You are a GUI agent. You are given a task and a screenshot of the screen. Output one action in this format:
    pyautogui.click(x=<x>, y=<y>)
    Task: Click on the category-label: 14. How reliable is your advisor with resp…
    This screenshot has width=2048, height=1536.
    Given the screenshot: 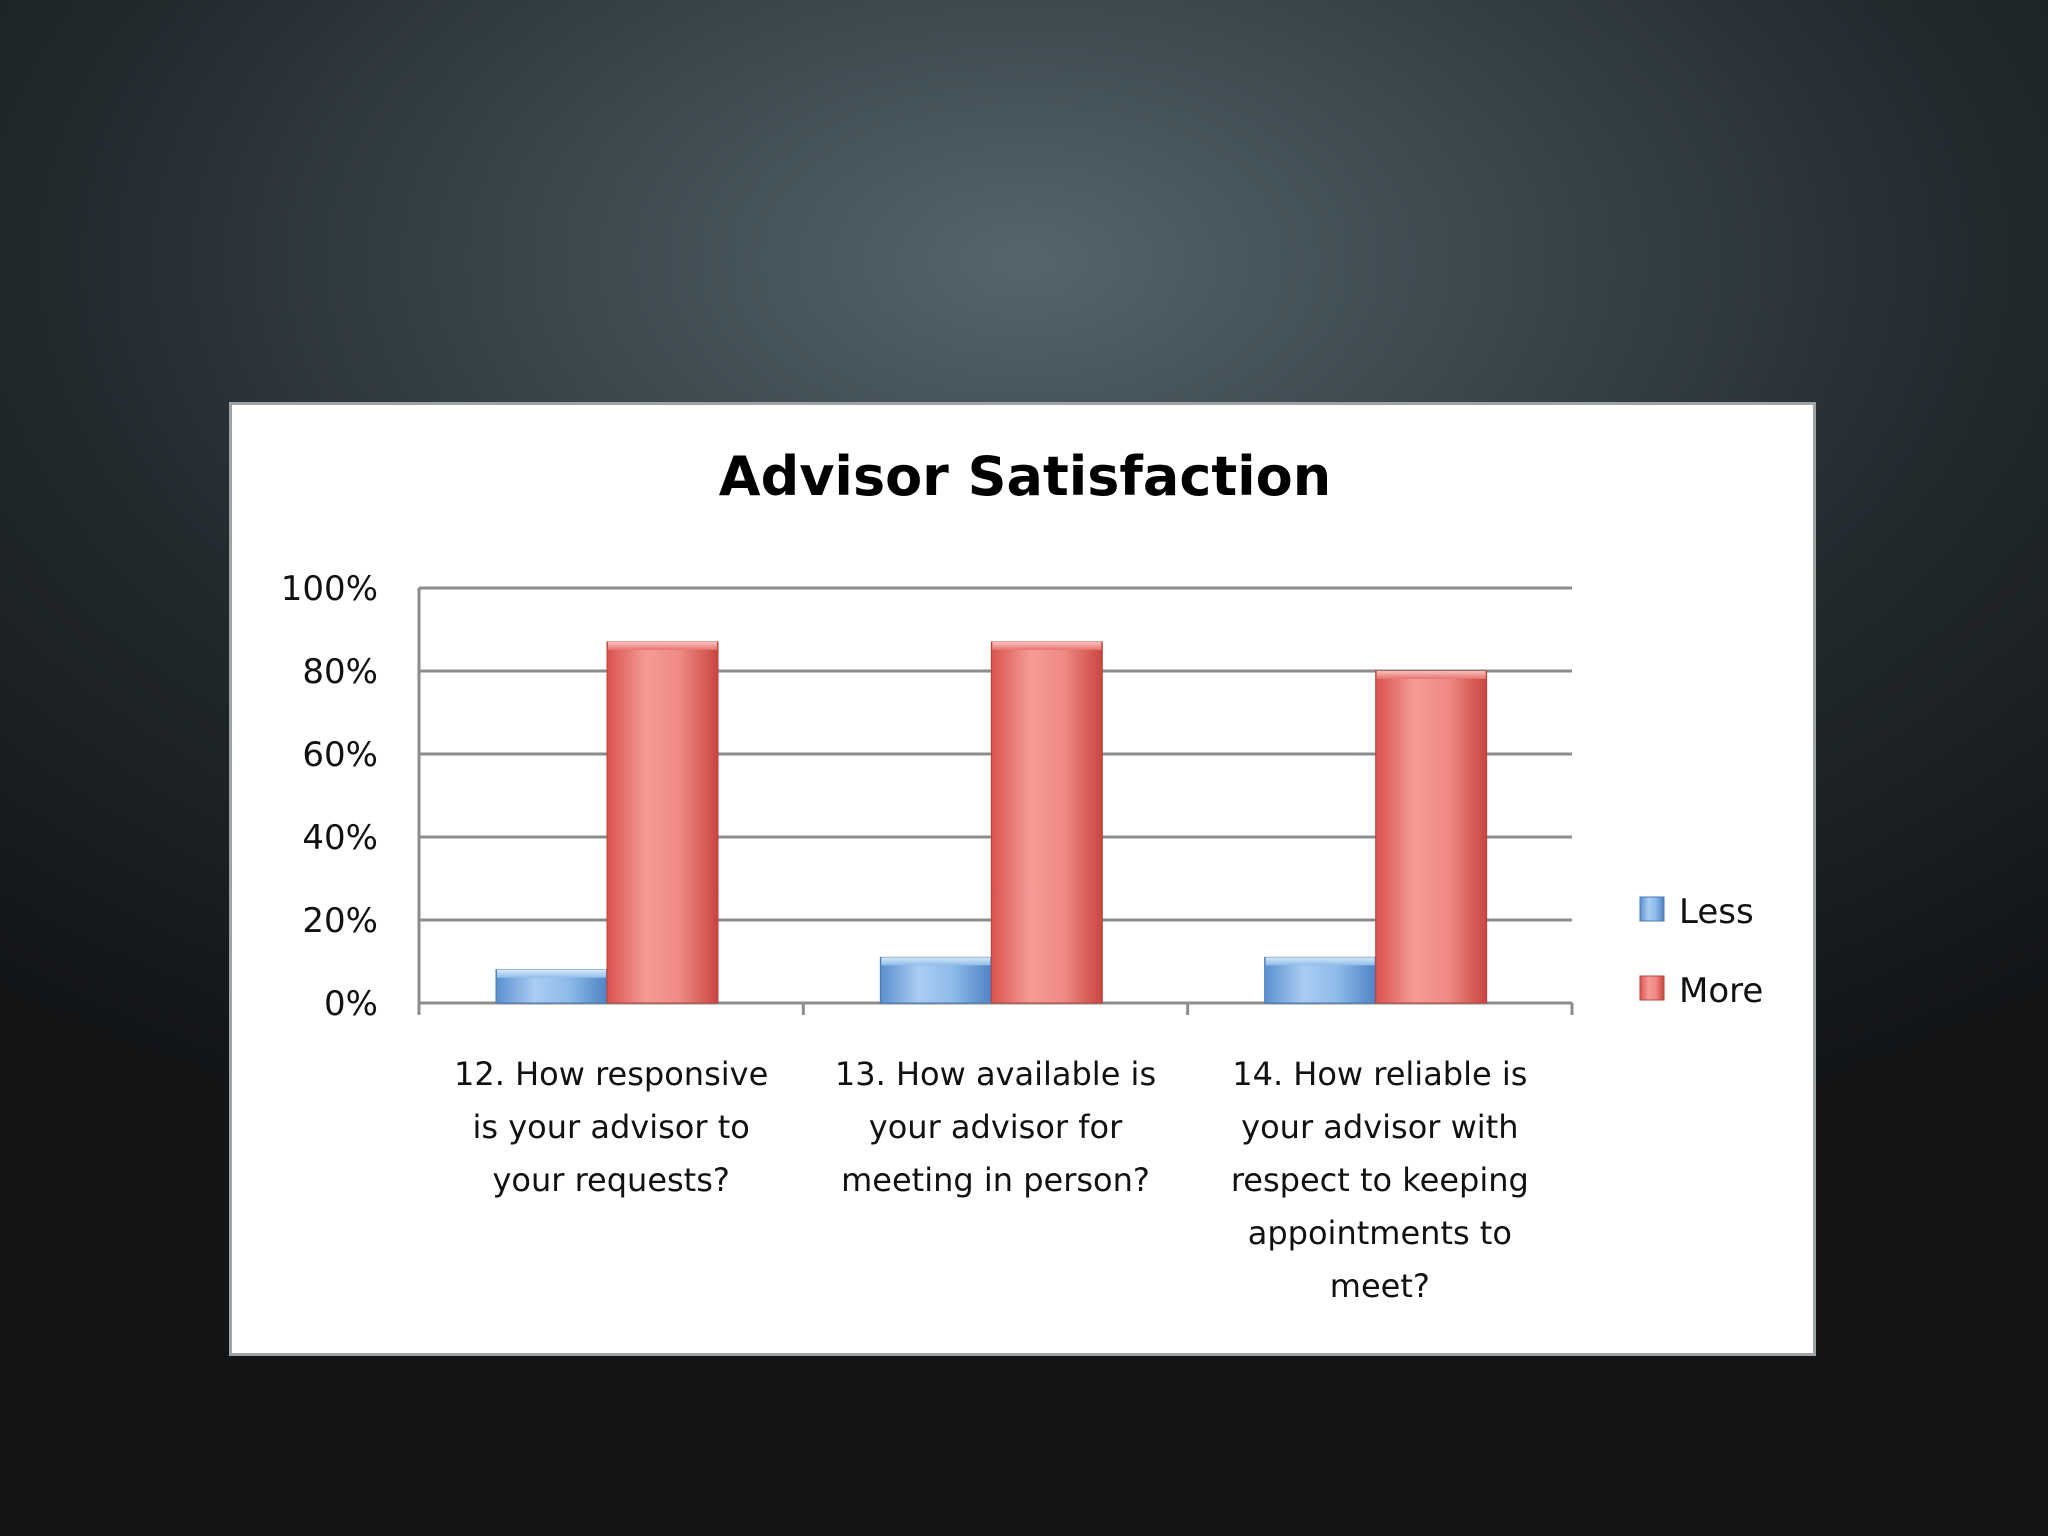 What is the action you would take?
    pyautogui.click(x=1380, y=1180)
    